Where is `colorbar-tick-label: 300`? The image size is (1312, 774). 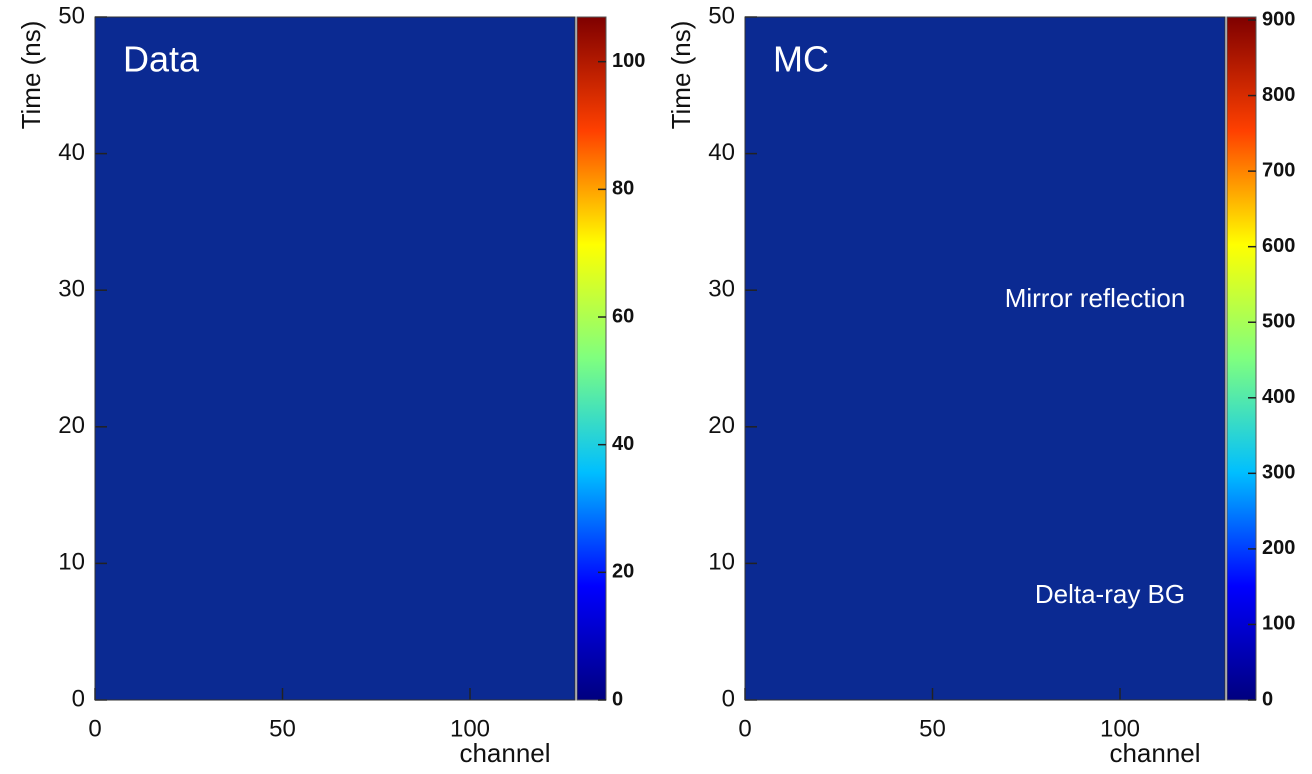 colorbar-tick-label: 300 is located at coordinates (1278, 473).